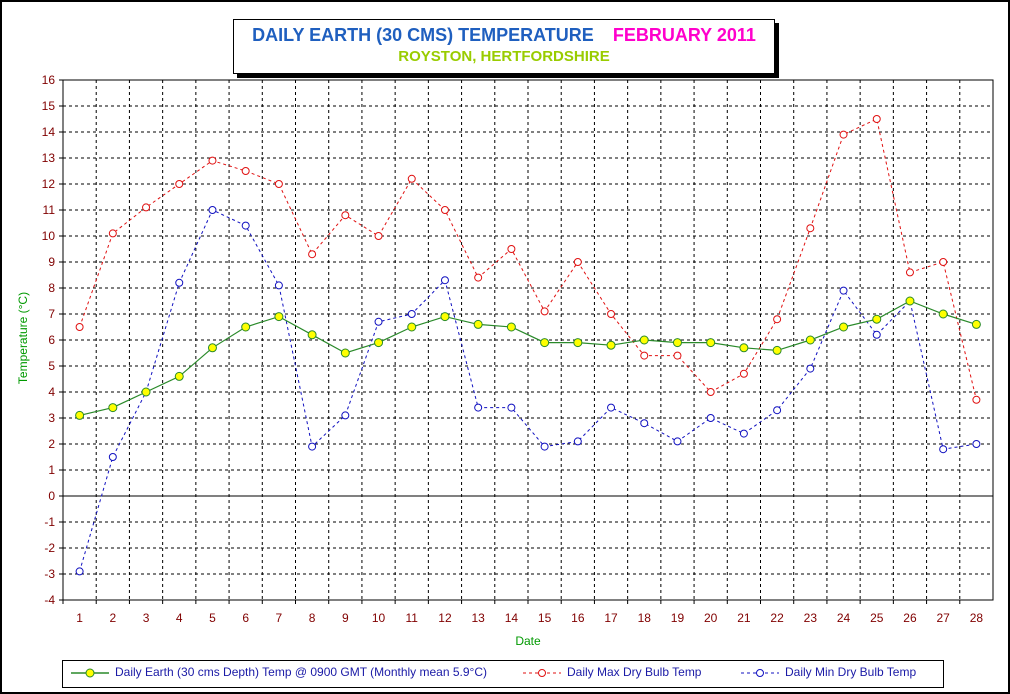  I want to click on y-tick-label: 4, so click(51, 392).